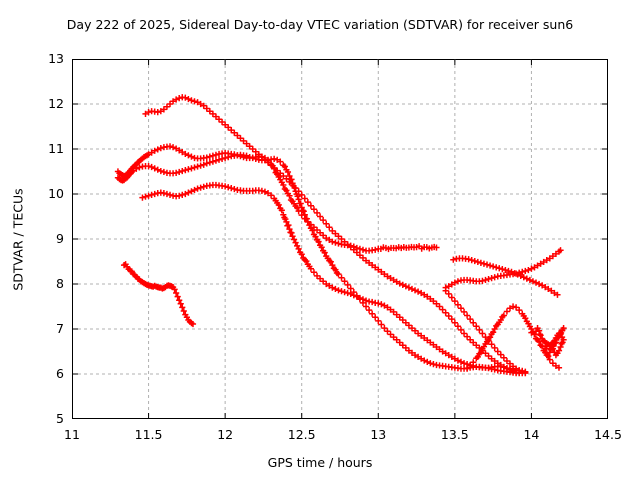 The height and width of the screenshot is (480, 640). What do you see at coordinates (56, 58) in the screenshot?
I see `y-tick-label: 13` at bounding box center [56, 58].